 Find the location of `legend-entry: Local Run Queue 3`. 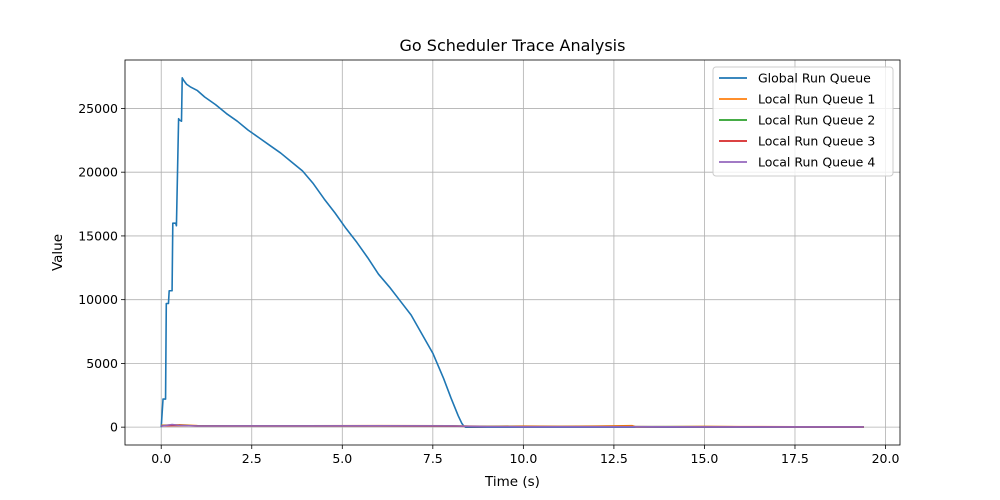

legend-entry: Local Run Queue 3 is located at coordinates (816, 141).